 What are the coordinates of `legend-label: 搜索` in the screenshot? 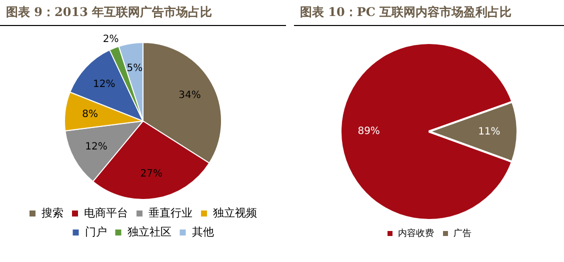 It's located at (53, 213).